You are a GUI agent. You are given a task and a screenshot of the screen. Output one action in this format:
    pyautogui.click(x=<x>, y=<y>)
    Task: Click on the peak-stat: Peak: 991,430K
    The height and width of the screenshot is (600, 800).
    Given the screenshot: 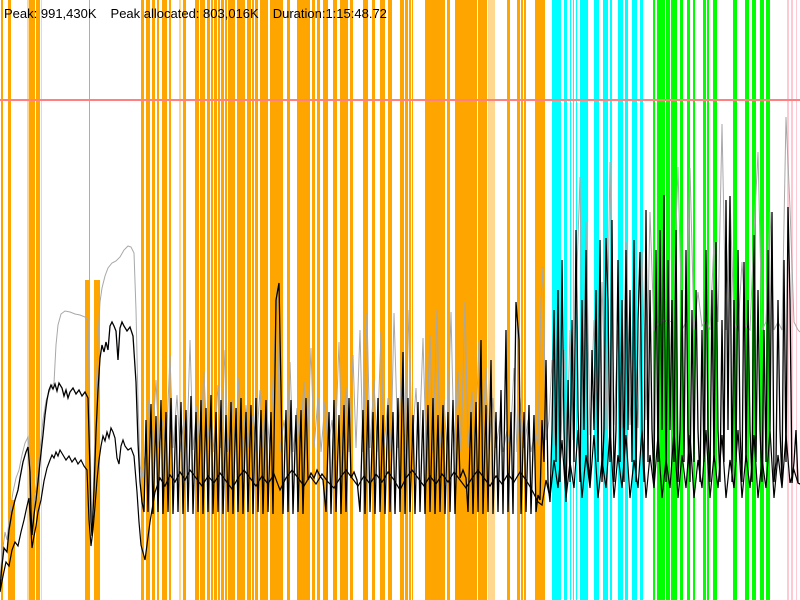 What is the action you would take?
    pyautogui.click(x=50, y=13)
    